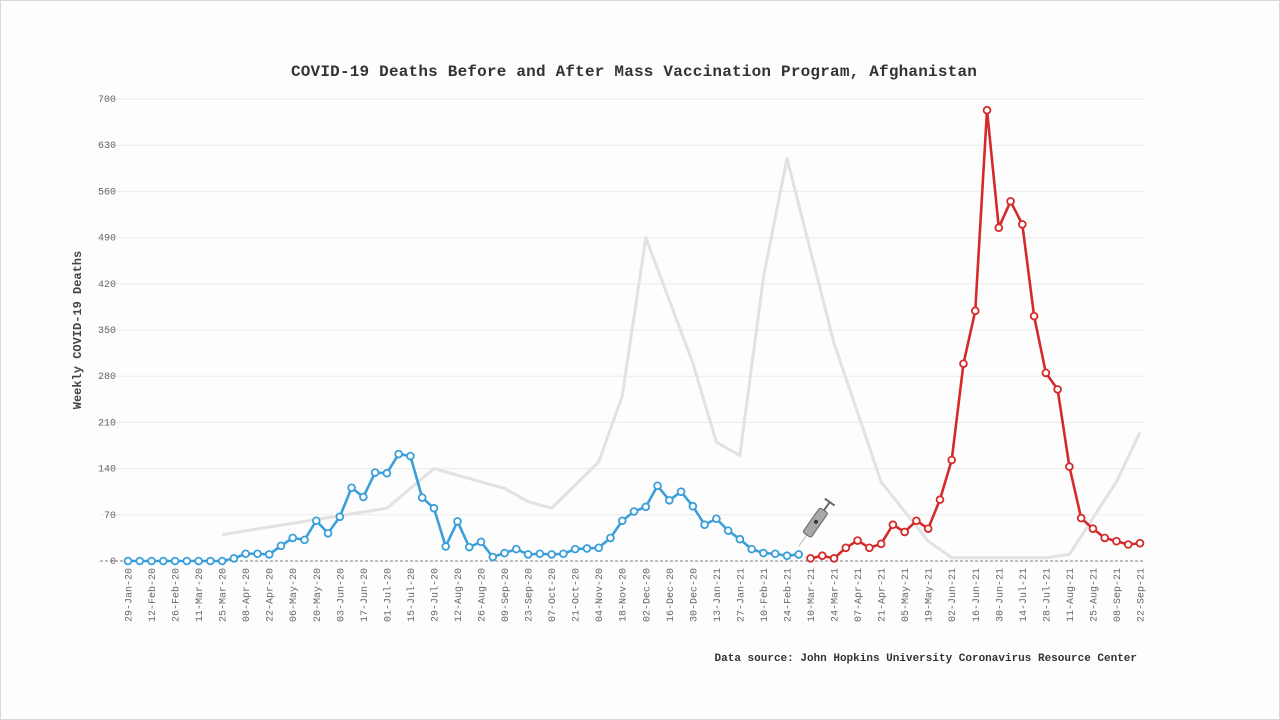 The width and height of the screenshot is (1280, 720). I want to click on x-tick-label: 29-Jul-20, so click(435, 595).